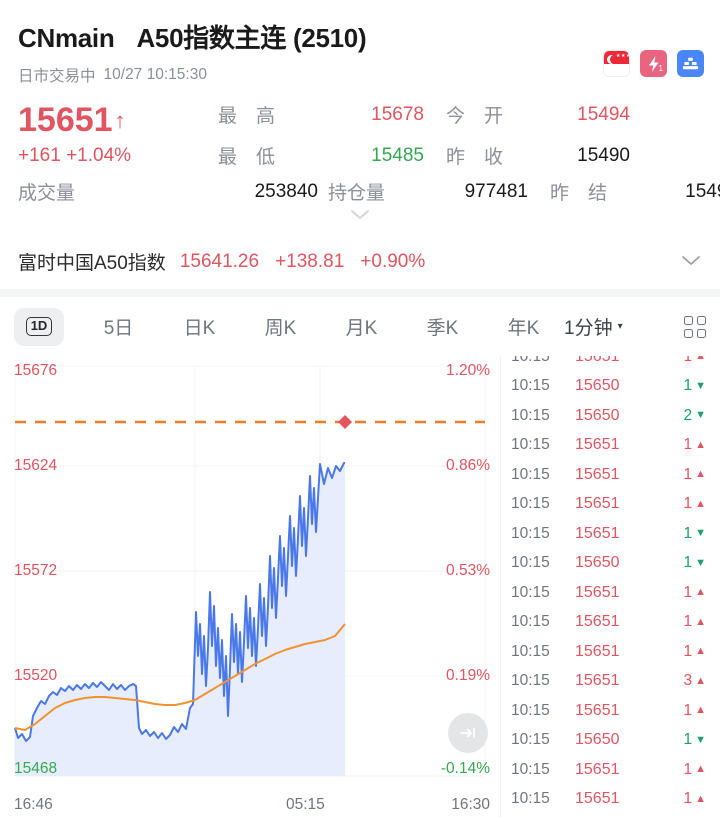  I want to click on y-axis-right-3: 0.19%, so click(468, 675).